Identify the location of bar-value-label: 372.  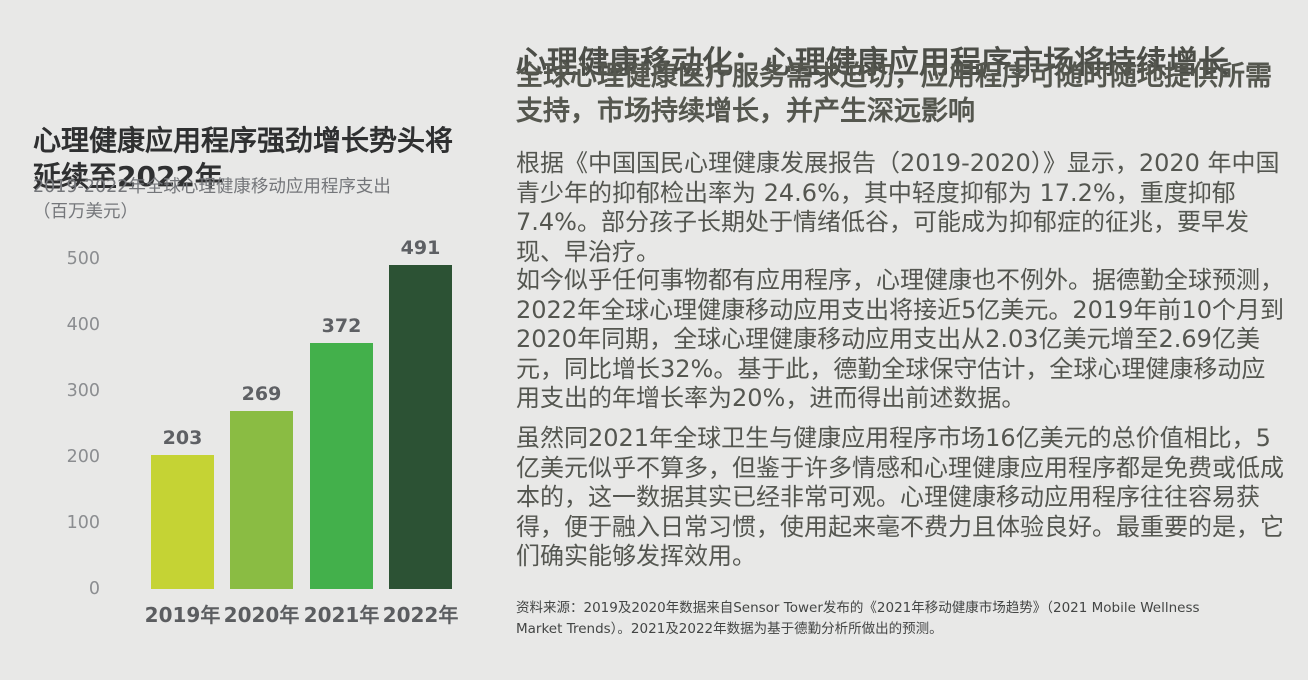
(341, 326).